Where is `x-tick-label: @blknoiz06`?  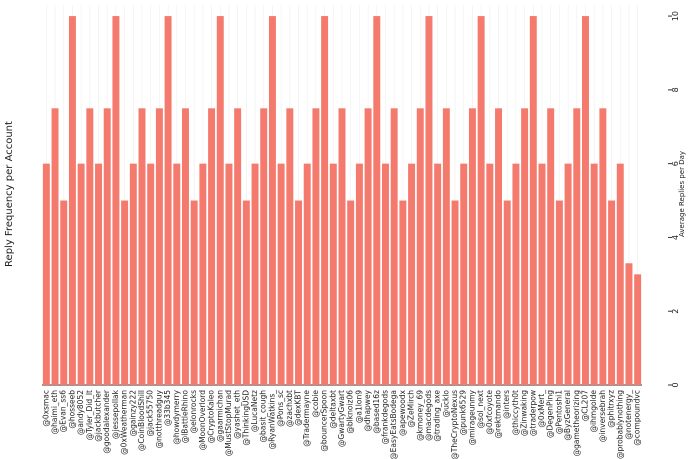
x-tick-label: @blknoiz06 is located at coordinates (350, 412).